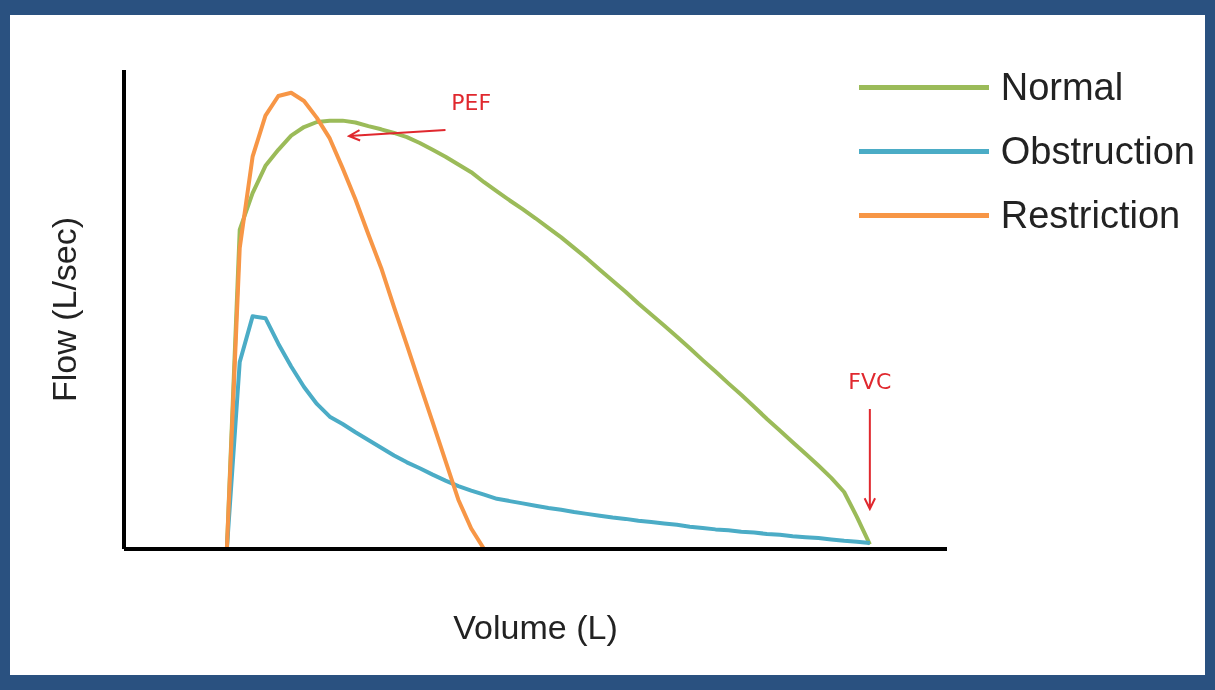 Image resolution: width=1215 pixels, height=690 pixels. I want to click on y-axis-title: Flow (L/sec), so click(64, 309).